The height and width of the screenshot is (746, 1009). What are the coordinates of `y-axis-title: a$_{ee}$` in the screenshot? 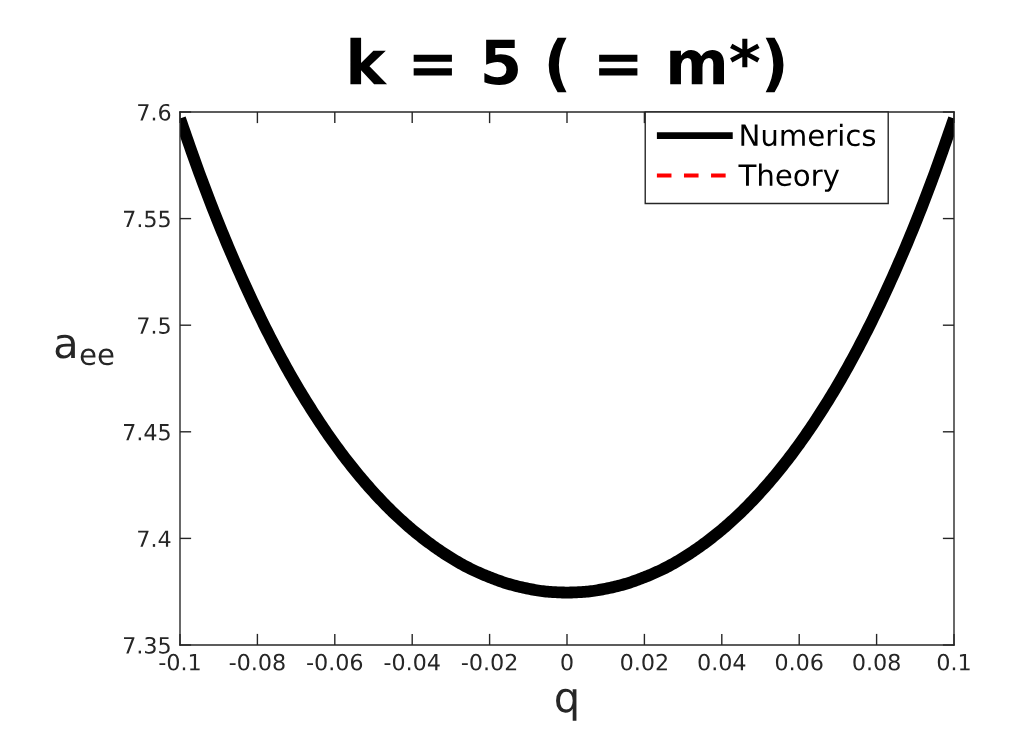 It's located at (84, 350).